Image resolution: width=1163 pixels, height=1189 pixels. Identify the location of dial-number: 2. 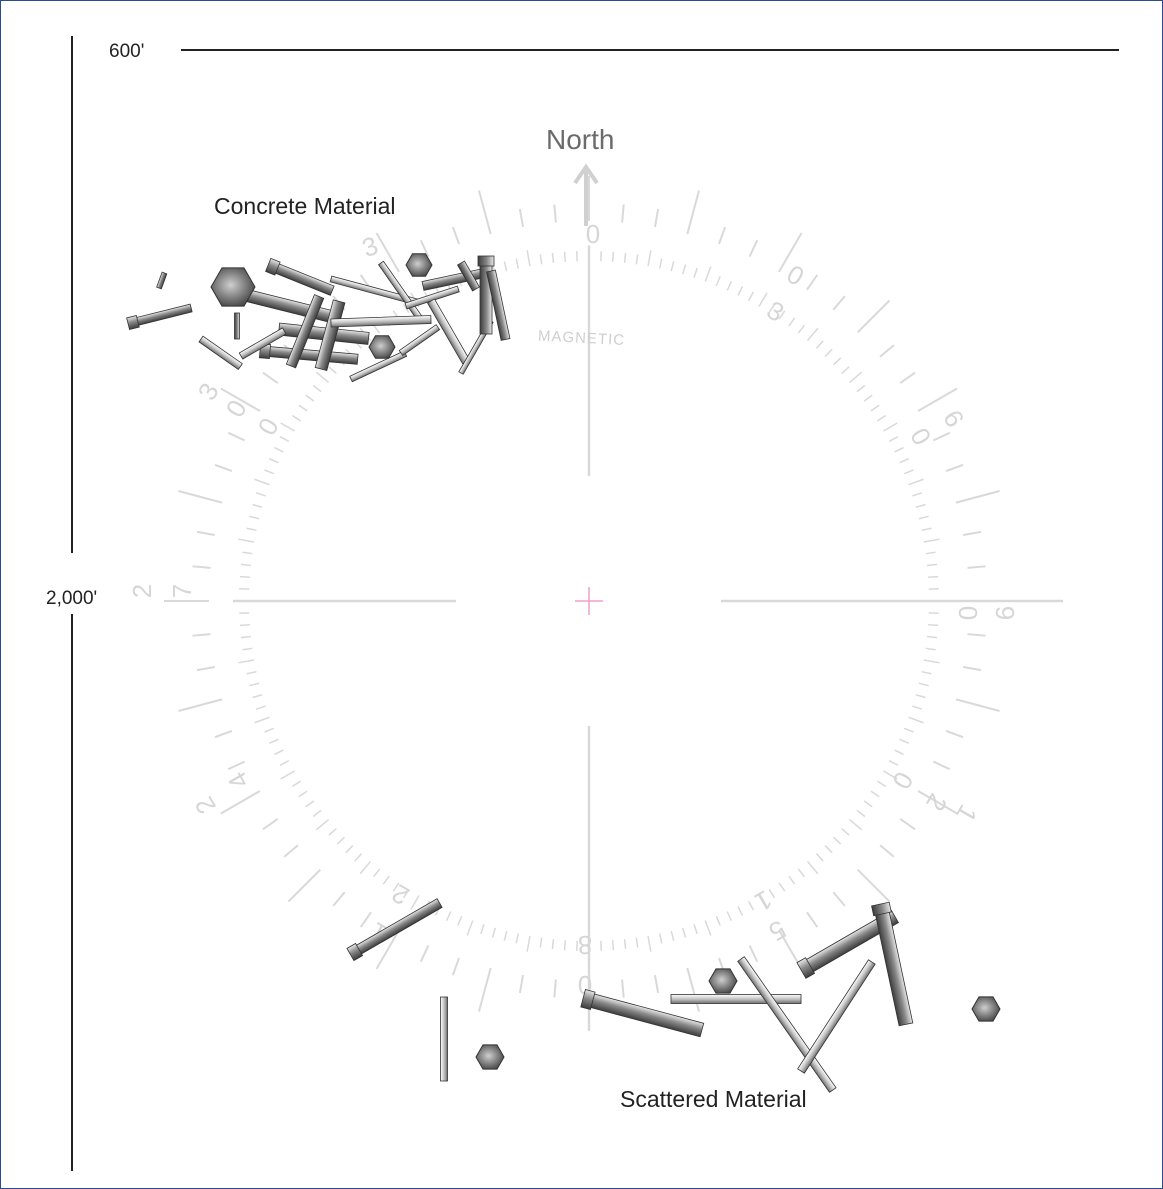
(142, 591).